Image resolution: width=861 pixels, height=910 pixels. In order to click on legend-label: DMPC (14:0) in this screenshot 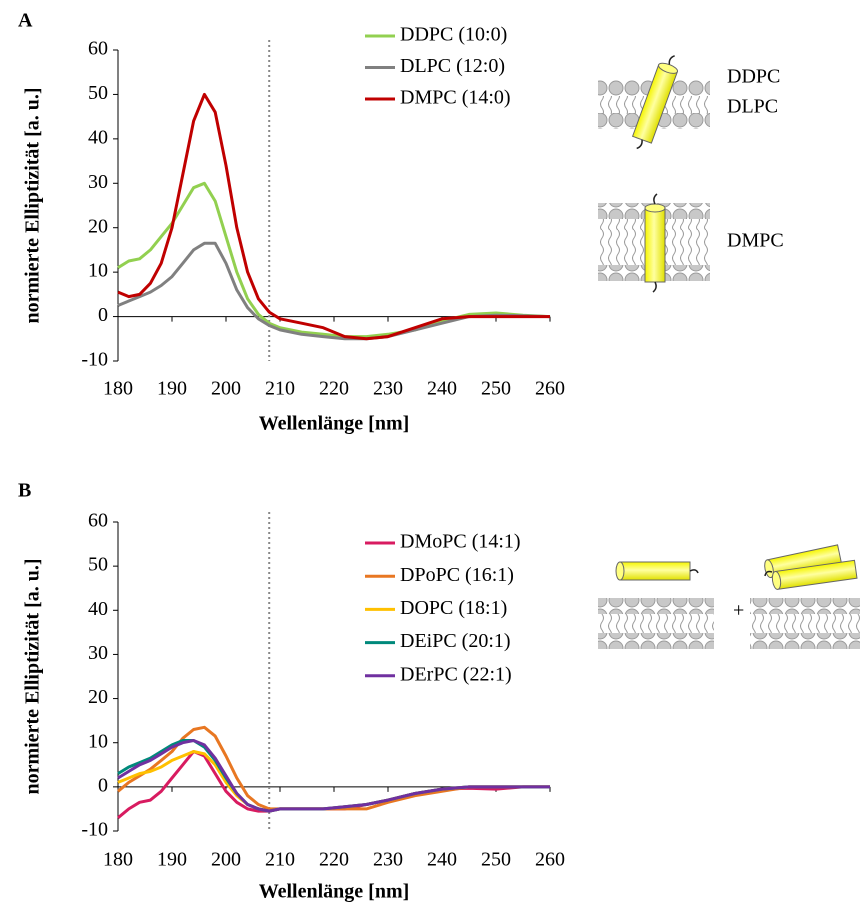, I will do `click(455, 98)`.